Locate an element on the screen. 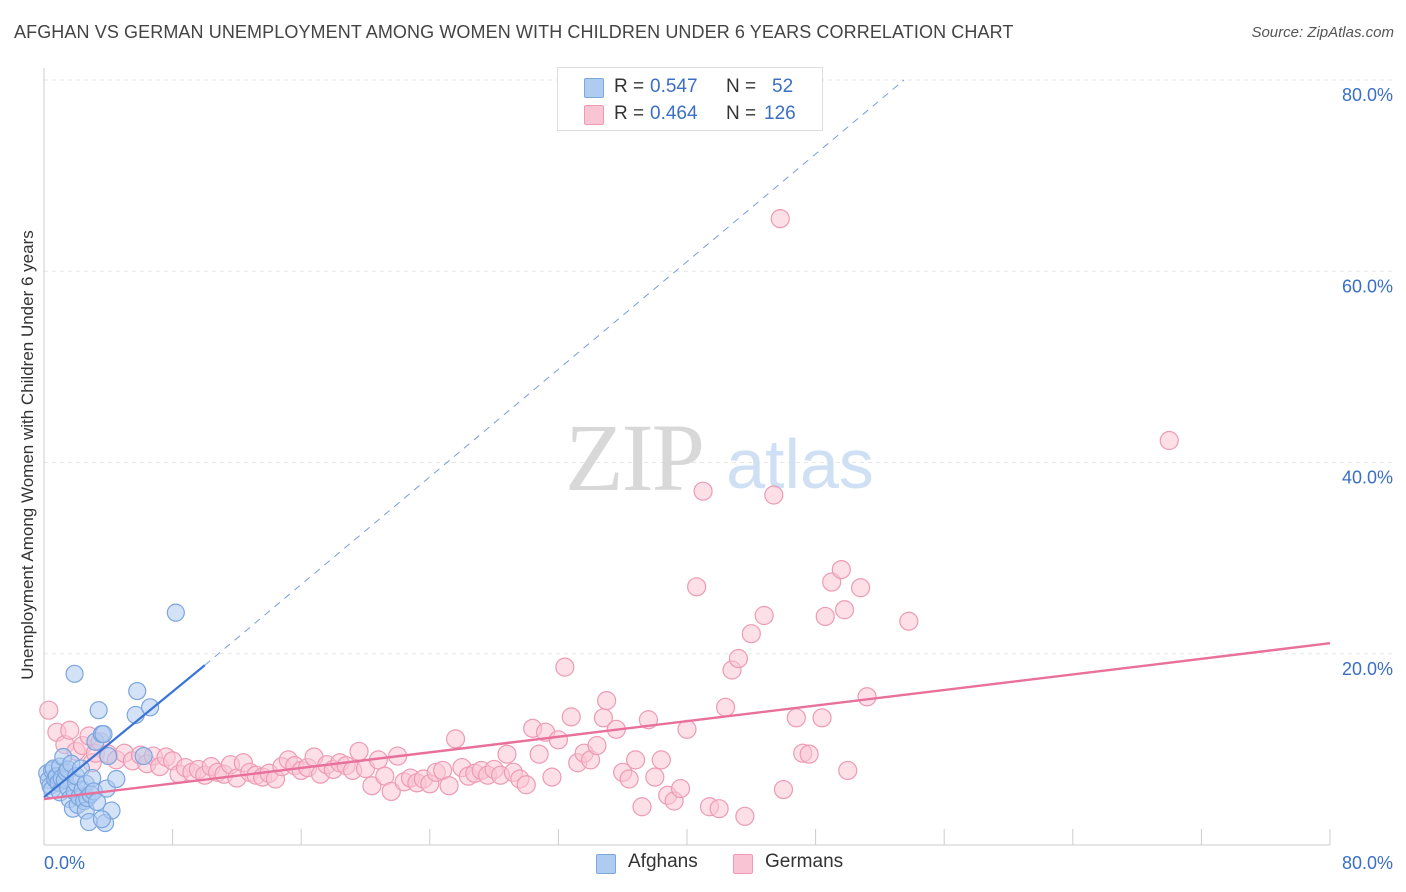 Image resolution: width=1406 pixels, height=892 pixels. source-label: Source: ZipAtlas.com is located at coordinates (1322, 32).